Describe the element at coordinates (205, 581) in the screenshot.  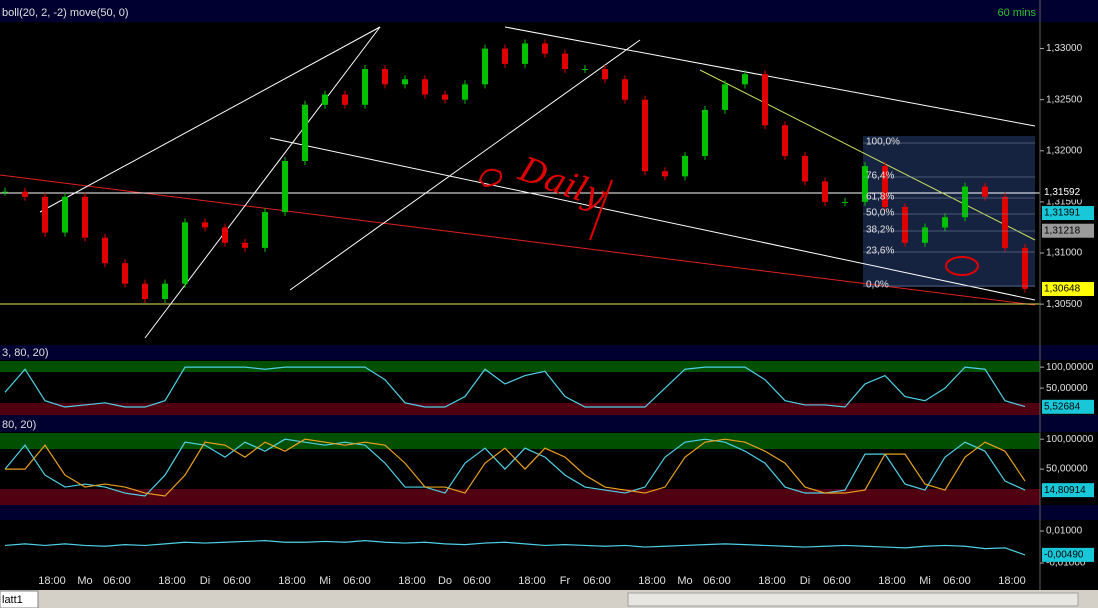
I see `x-tick-label: Di` at that location.